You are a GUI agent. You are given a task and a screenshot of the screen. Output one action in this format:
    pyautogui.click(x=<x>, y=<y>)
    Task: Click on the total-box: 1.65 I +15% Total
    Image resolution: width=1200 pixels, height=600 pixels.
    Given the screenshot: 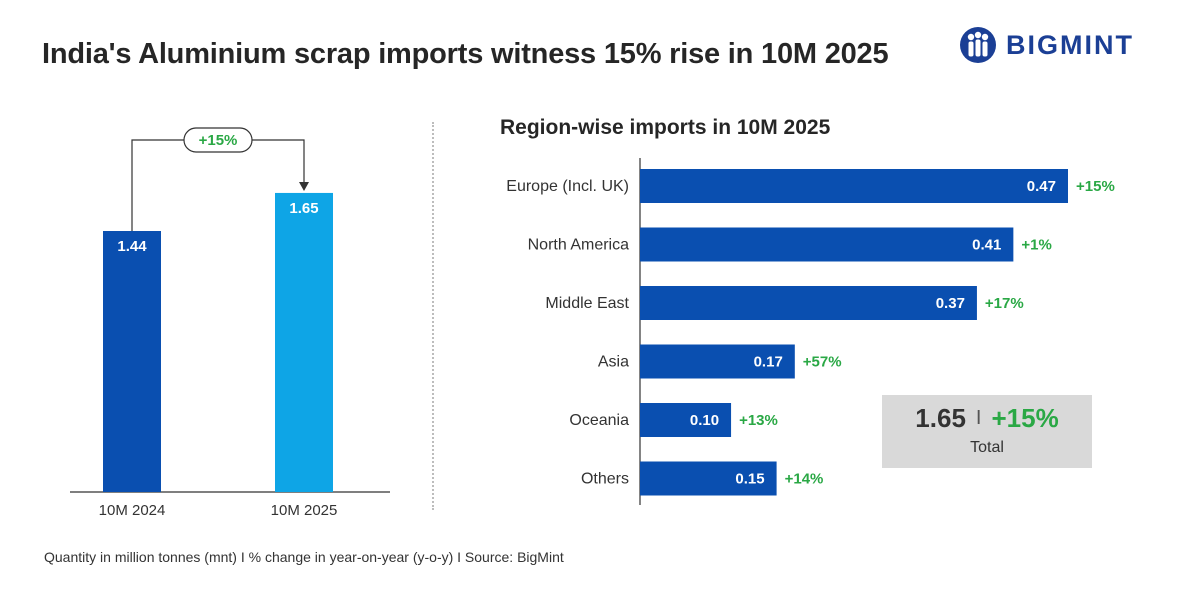 What is the action you would take?
    pyautogui.click(x=987, y=431)
    